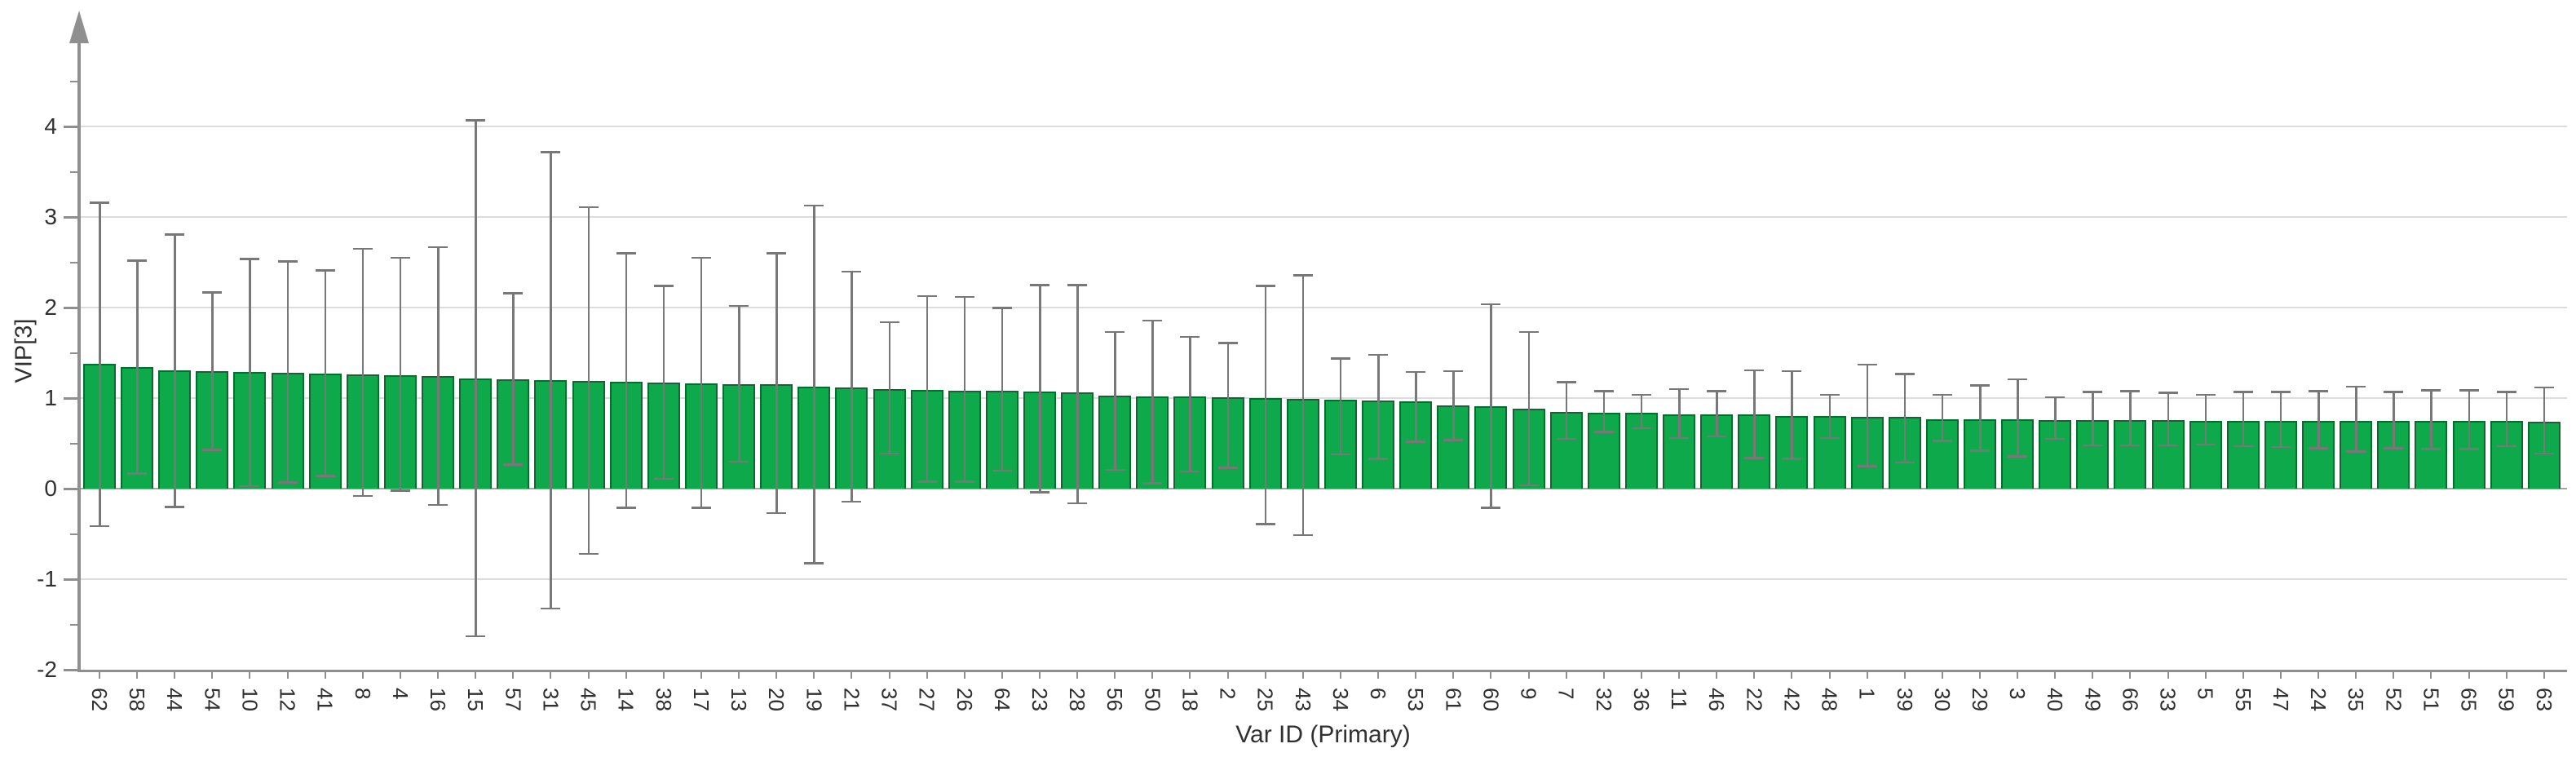 The image size is (2576, 757). I want to click on y-tick-label: 0, so click(50, 488).